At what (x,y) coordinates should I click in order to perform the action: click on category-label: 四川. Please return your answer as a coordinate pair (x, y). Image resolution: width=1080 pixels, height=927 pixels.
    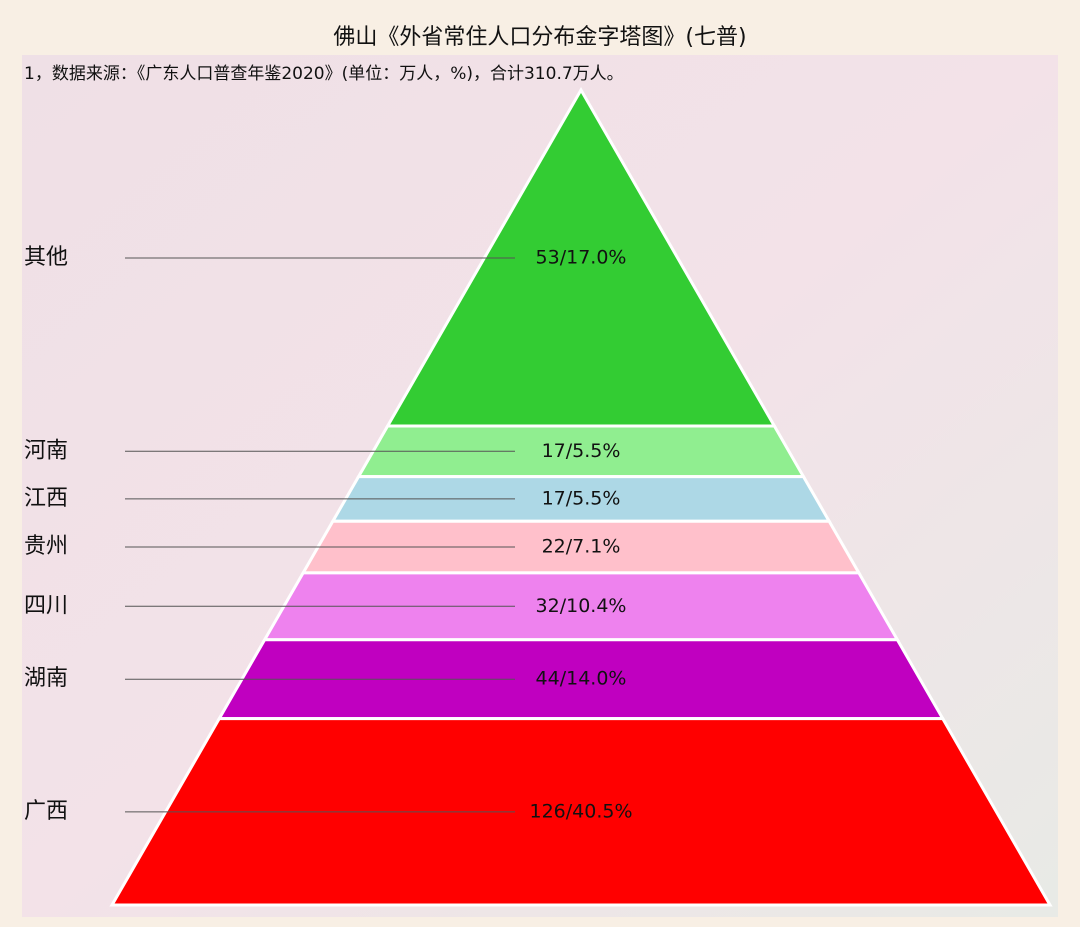
    Looking at the image, I should click on (46, 605).